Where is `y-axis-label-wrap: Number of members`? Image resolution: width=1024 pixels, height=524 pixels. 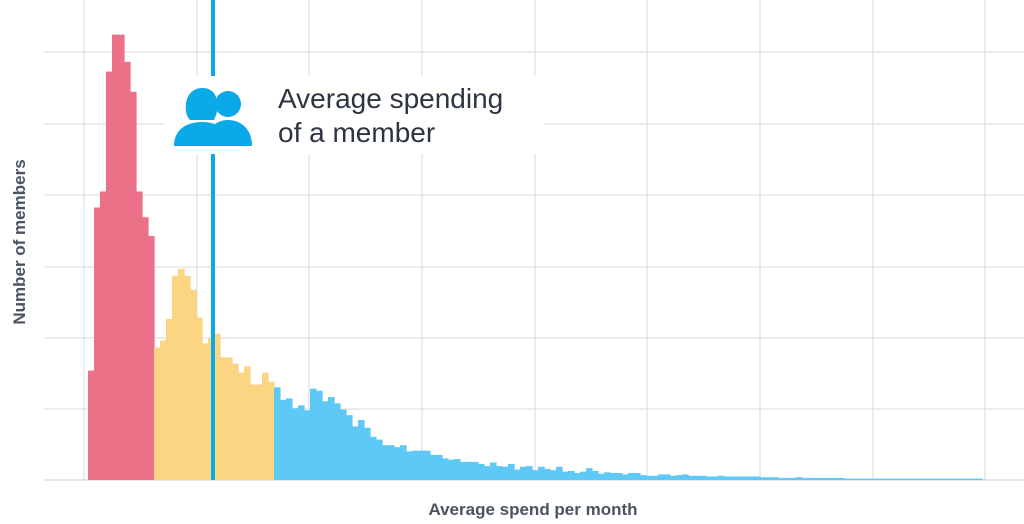
y-axis-label-wrap: Number of members is located at coordinates (14, 162).